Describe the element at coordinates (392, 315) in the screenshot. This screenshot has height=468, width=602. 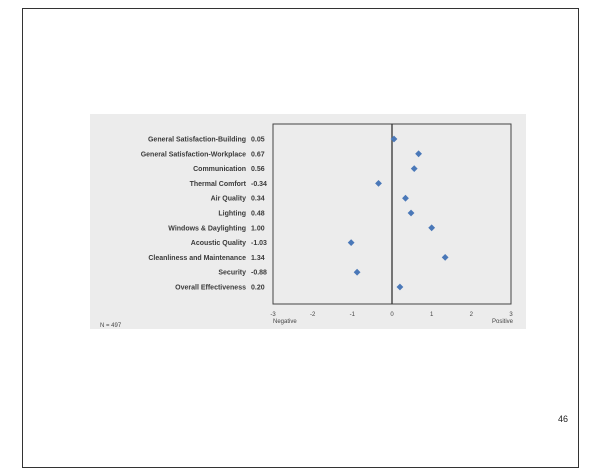
I see `x-tick-label: 0` at that location.